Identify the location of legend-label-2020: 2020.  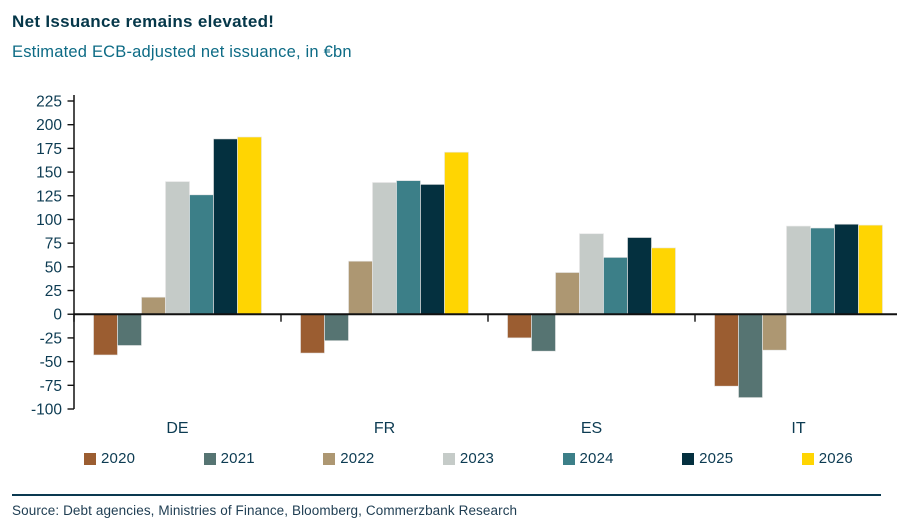
(118, 458).